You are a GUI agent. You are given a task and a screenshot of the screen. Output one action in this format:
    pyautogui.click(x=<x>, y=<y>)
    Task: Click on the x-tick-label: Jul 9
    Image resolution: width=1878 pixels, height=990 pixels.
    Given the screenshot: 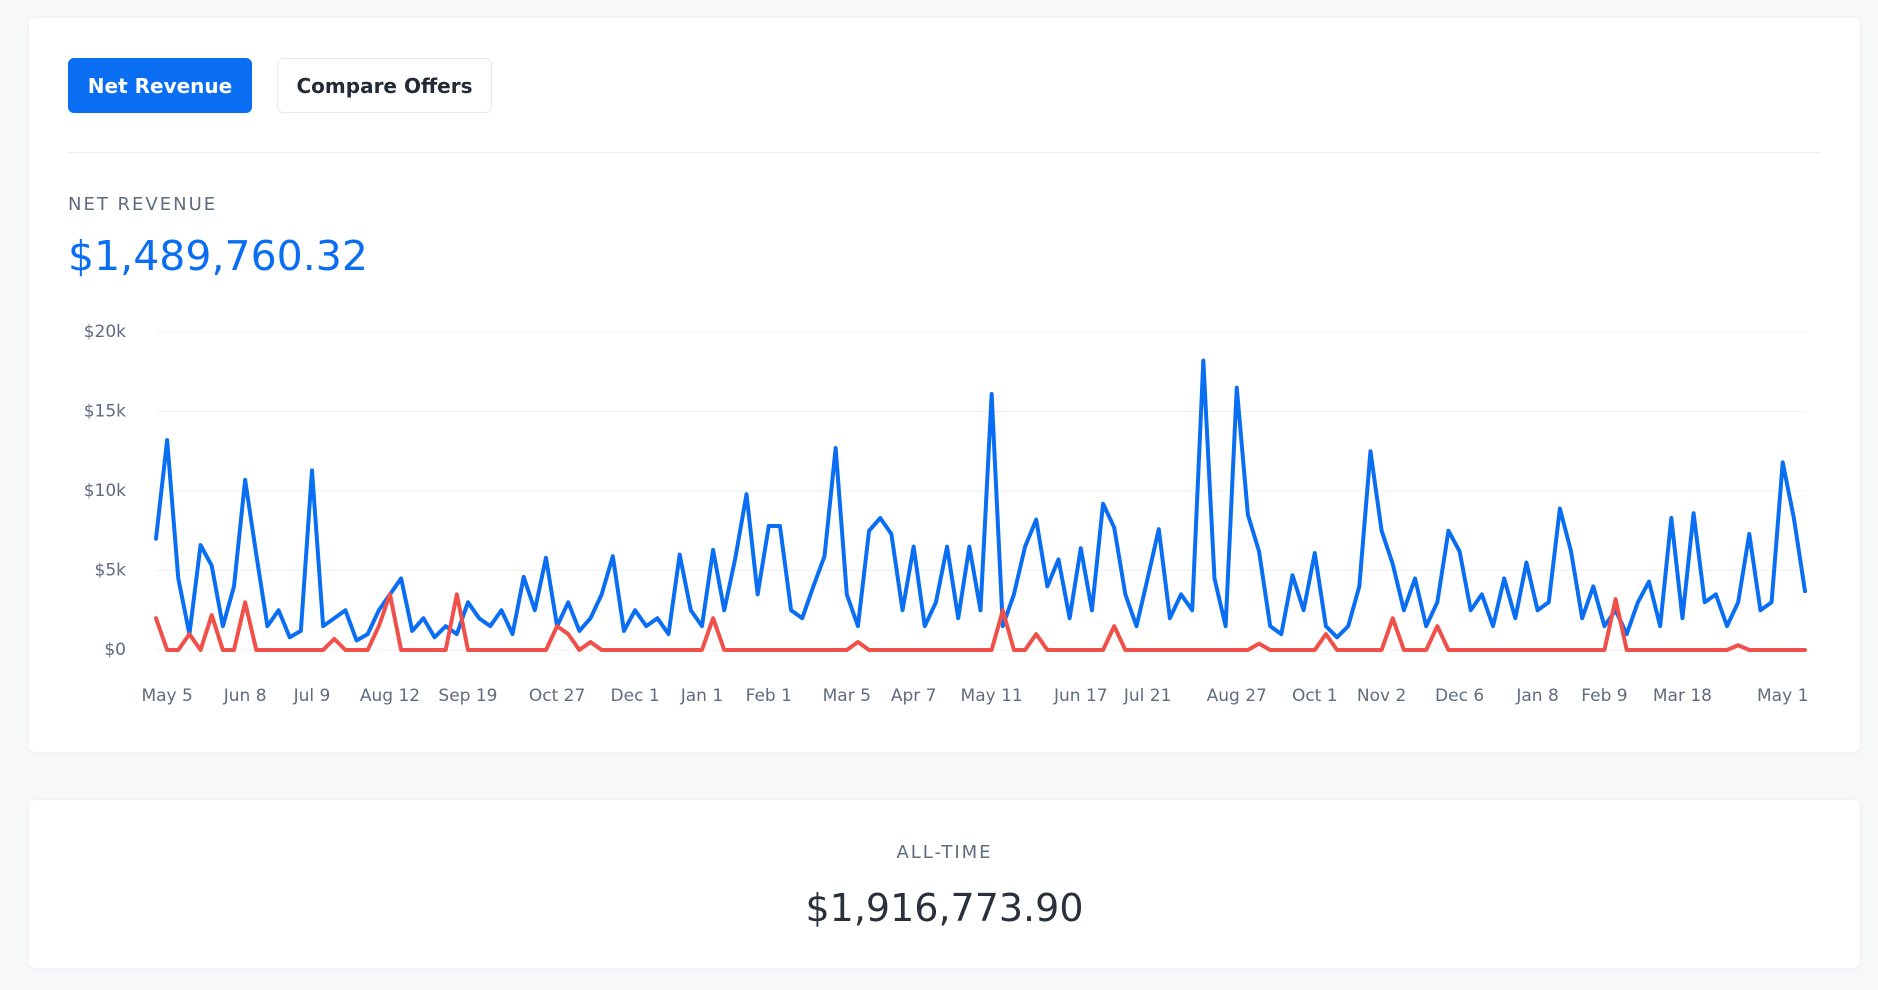 What is the action you would take?
    pyautogui.click(x=312, y=696)
    